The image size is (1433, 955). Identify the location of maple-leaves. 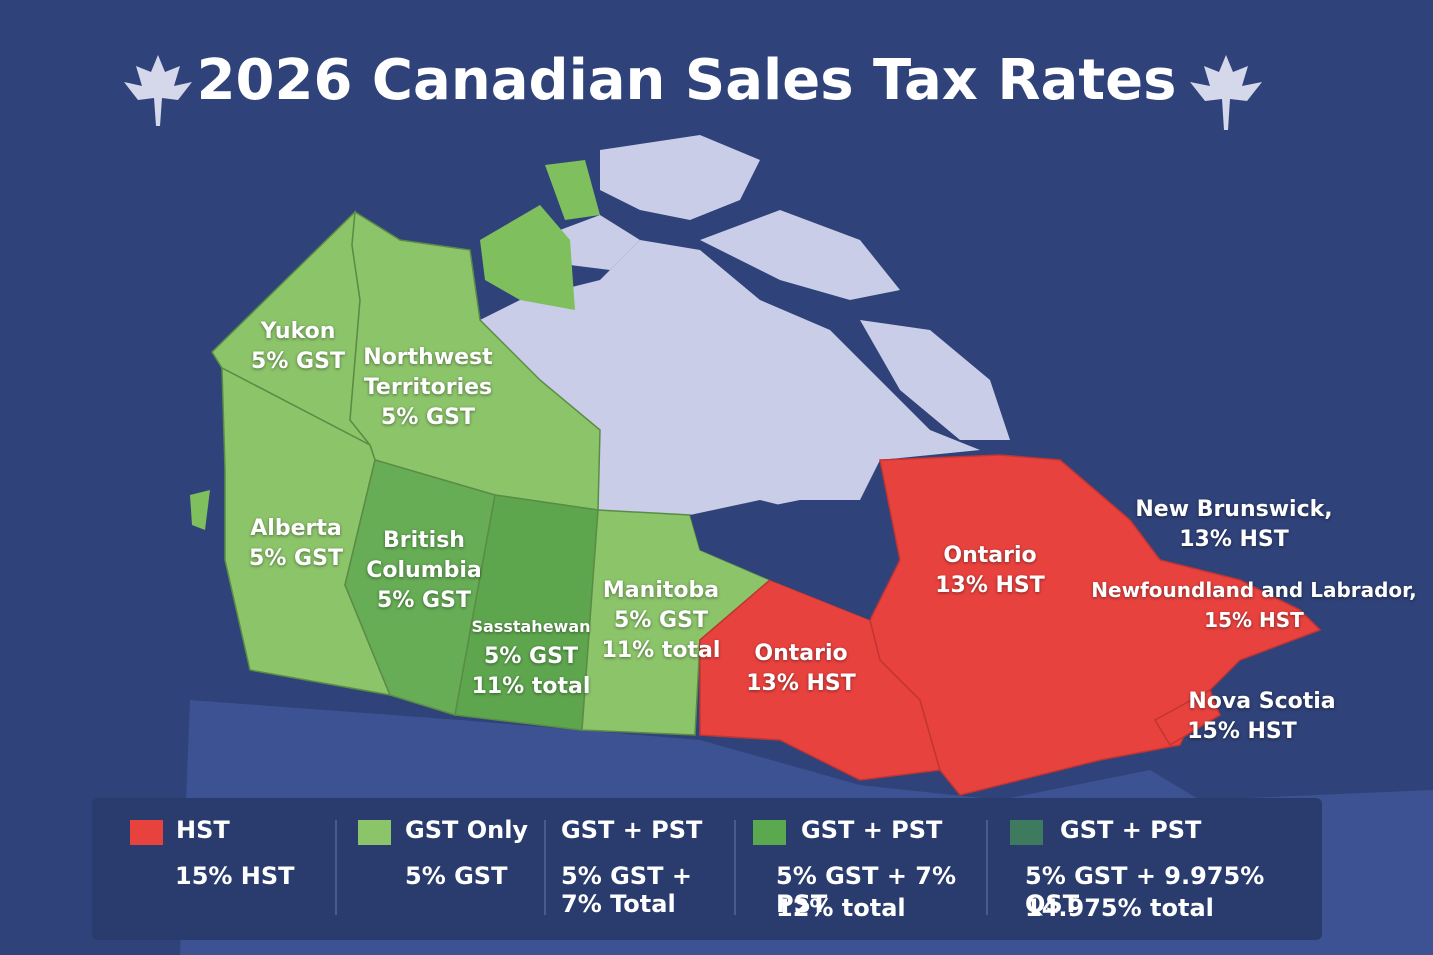
(693, 92).